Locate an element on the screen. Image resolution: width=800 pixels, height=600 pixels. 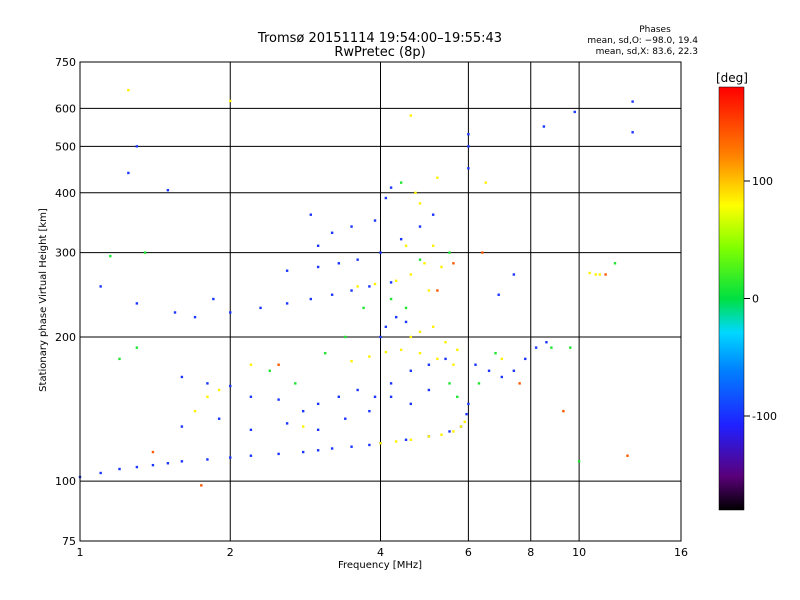
colorbar-label: [deg] is located at coordinates (732, 78).